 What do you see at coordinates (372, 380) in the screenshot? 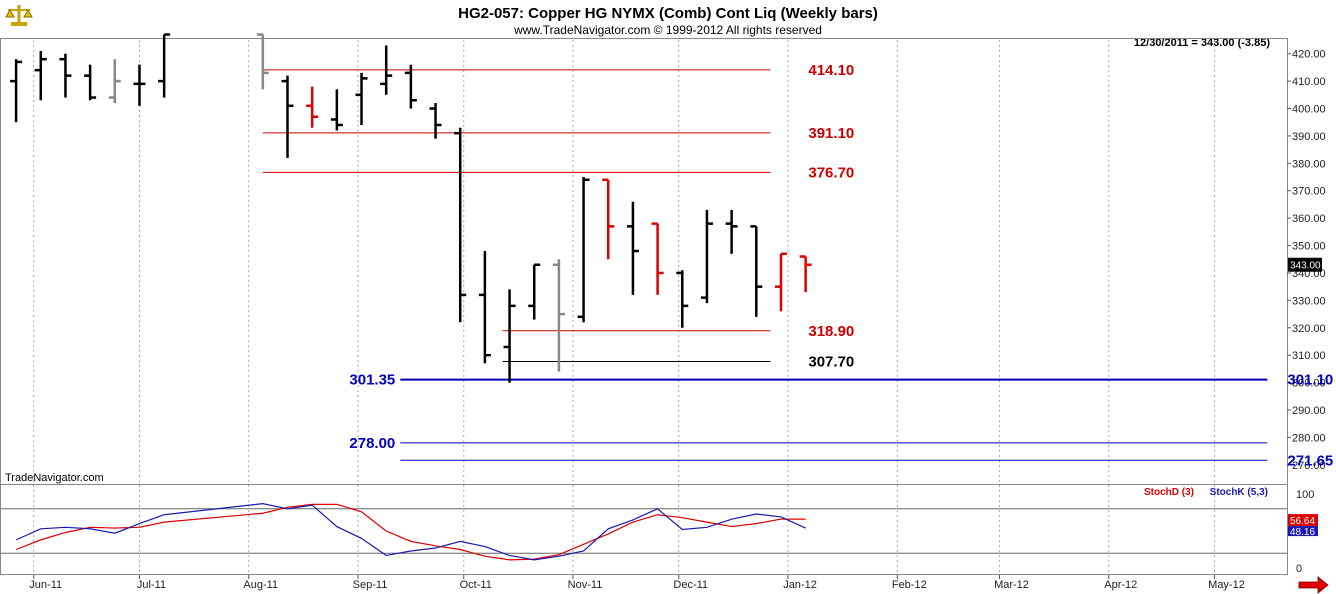
I see `level-start-label: 301.35` at bounding box center [372, 380].